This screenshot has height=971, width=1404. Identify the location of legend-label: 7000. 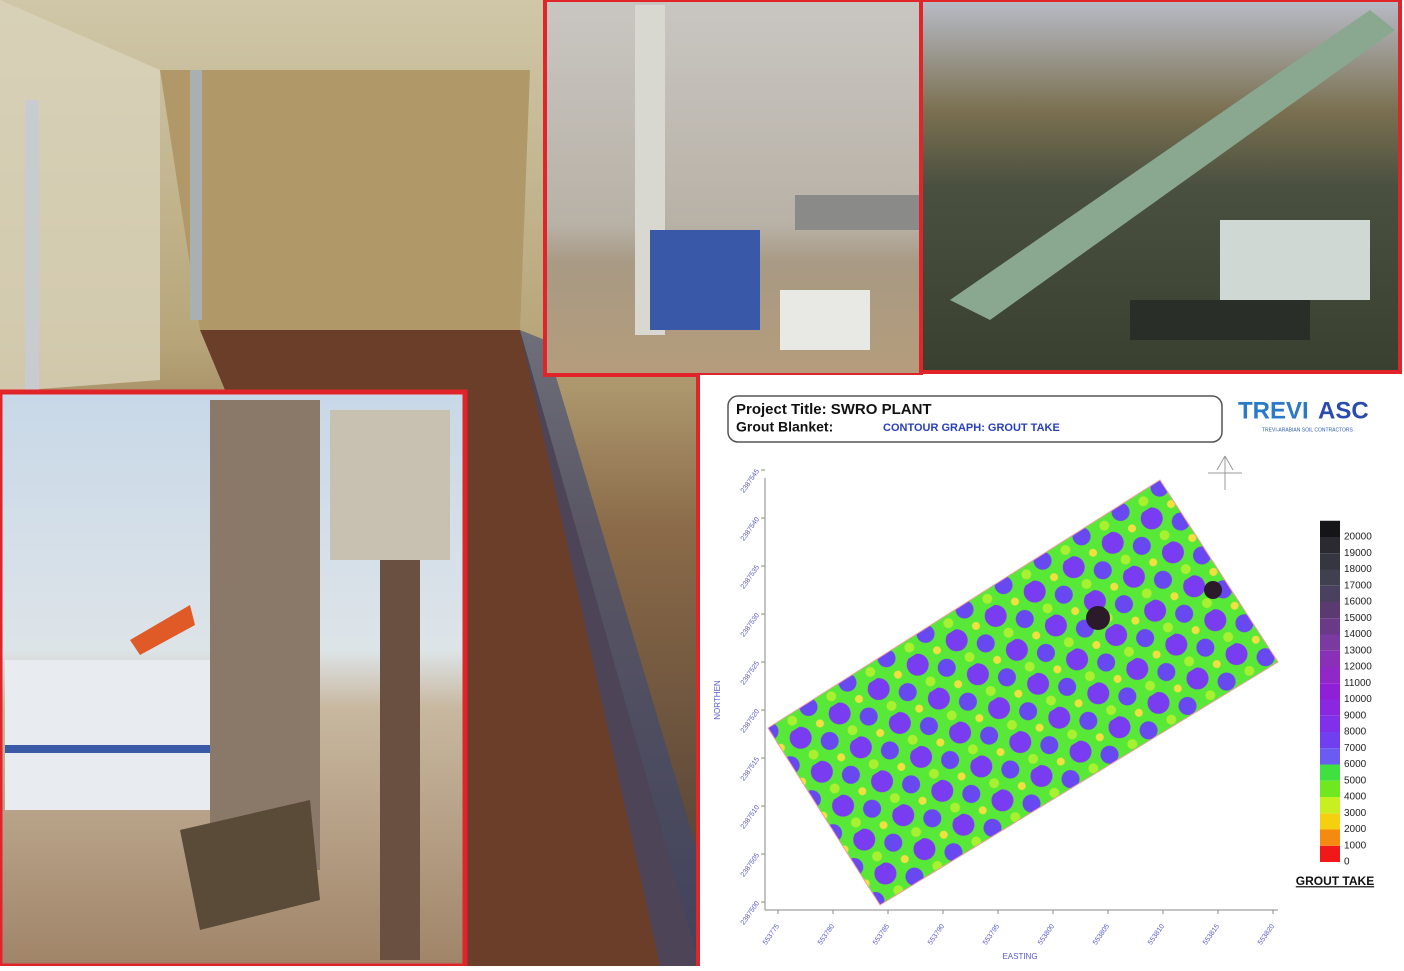
(1355, 748).